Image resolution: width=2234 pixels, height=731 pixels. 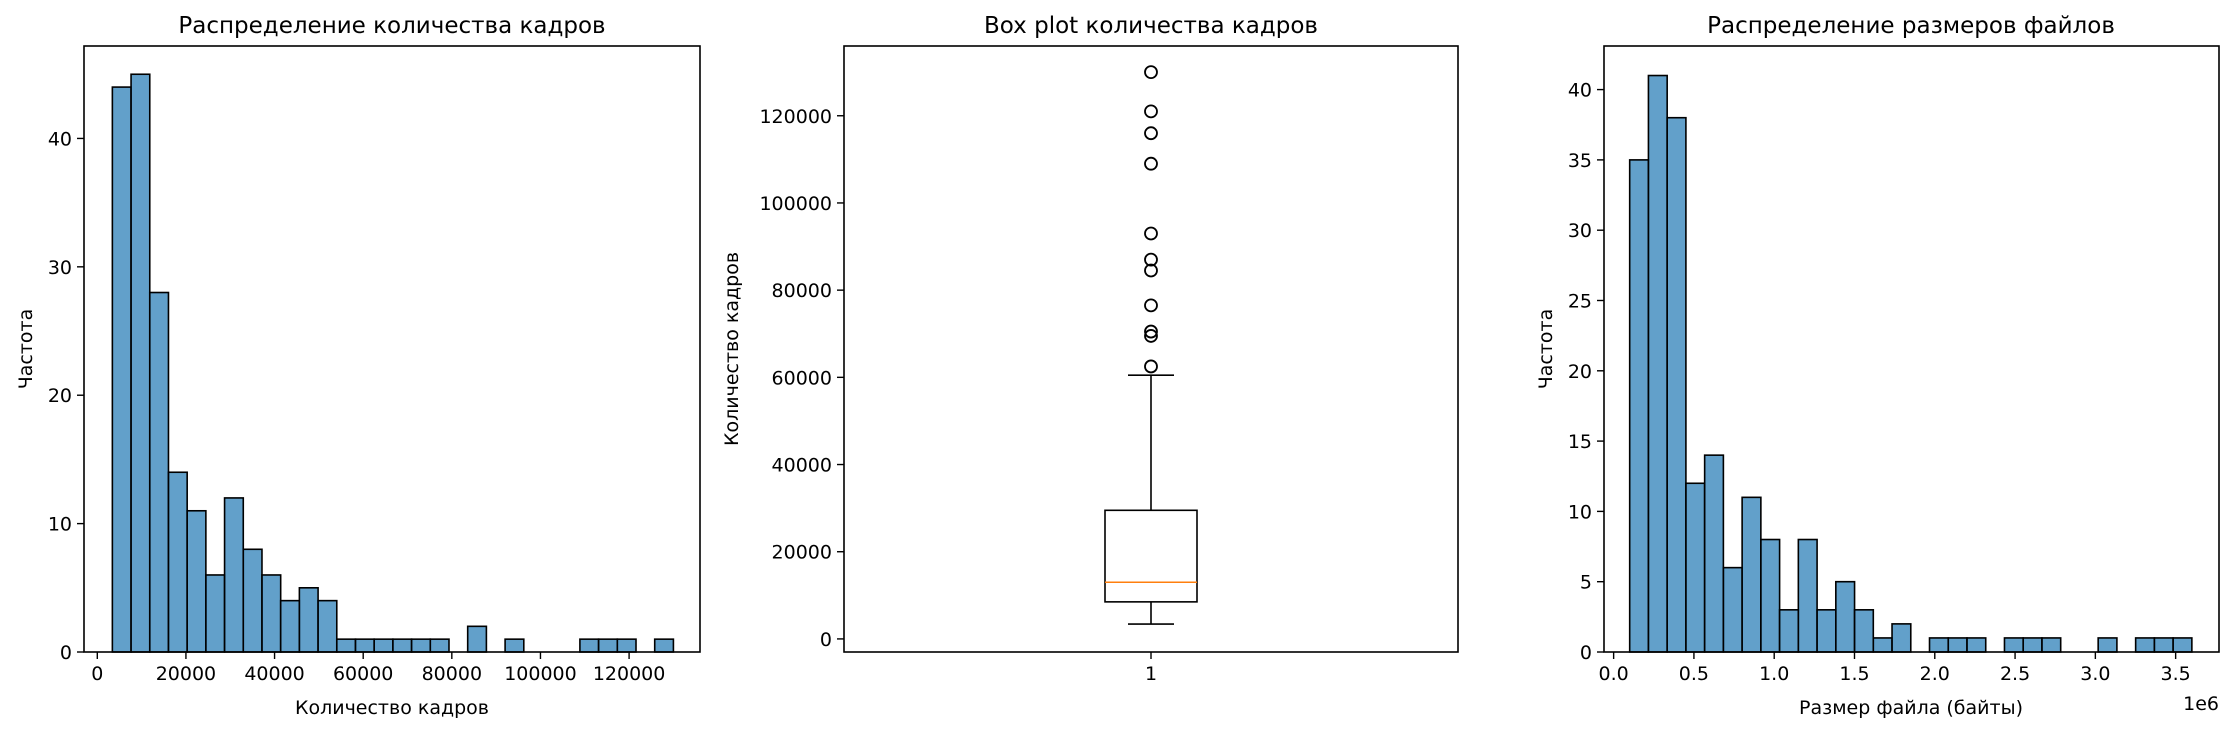 I want to click on y-tick-label: 60000, so click(x=802, y=378).